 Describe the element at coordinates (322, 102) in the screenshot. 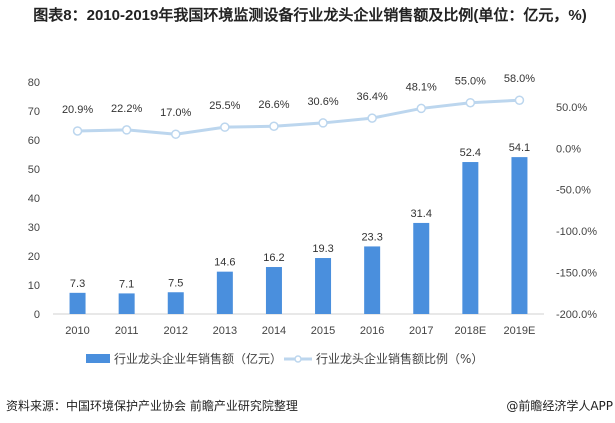

I see `line-data-label: 30.6%` at that location.